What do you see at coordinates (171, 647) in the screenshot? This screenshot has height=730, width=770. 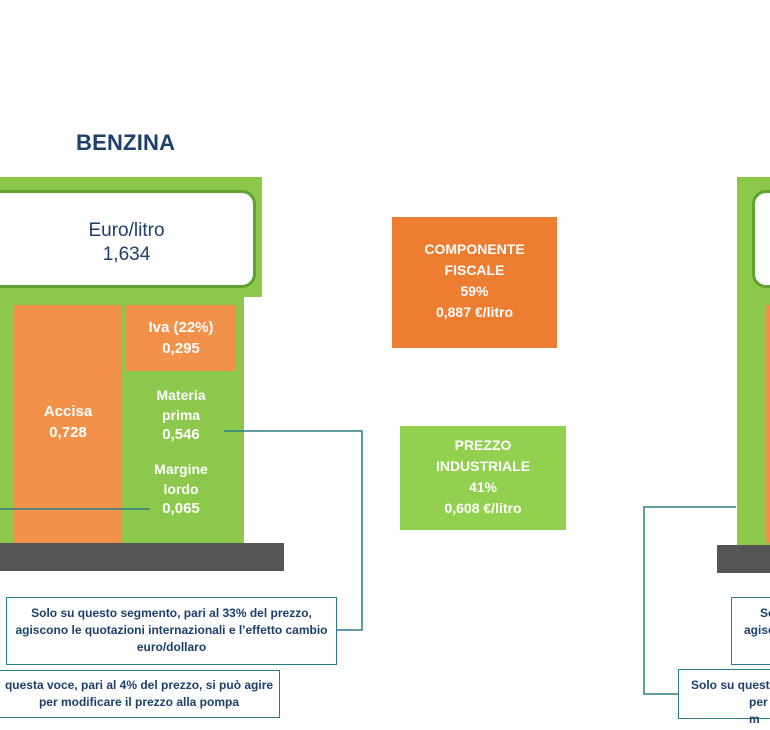 I see `segment-line3: euro/dollaro` at bounding box center [171, 647].